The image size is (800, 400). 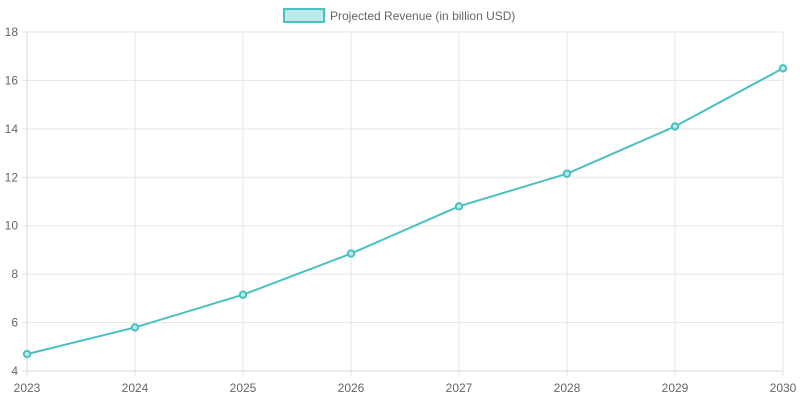 I want to click on x-tick-label: 2029, so click(x=675, y=388).